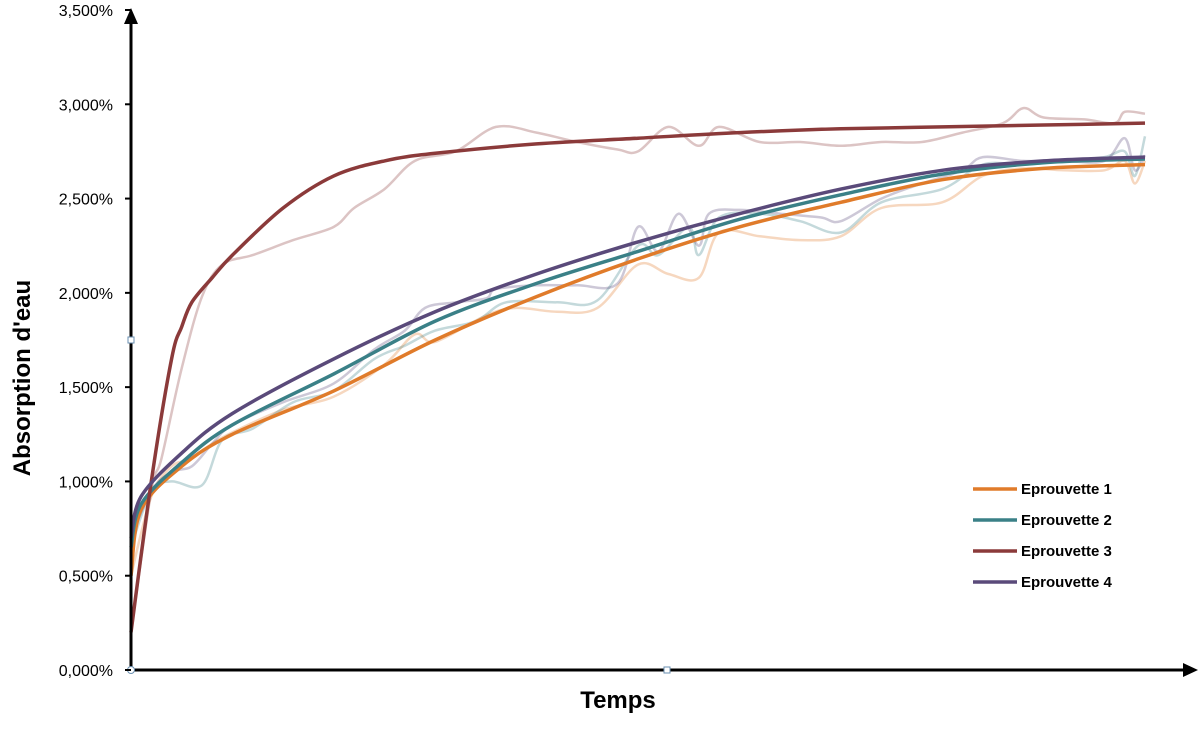 The height and width of the screenshot is (730, 1200). What do you see at coordinates (1066, 520) in the screenshot?
I see `legend-label-2: Eprouvette 2` at bounding box center [1066, 520].